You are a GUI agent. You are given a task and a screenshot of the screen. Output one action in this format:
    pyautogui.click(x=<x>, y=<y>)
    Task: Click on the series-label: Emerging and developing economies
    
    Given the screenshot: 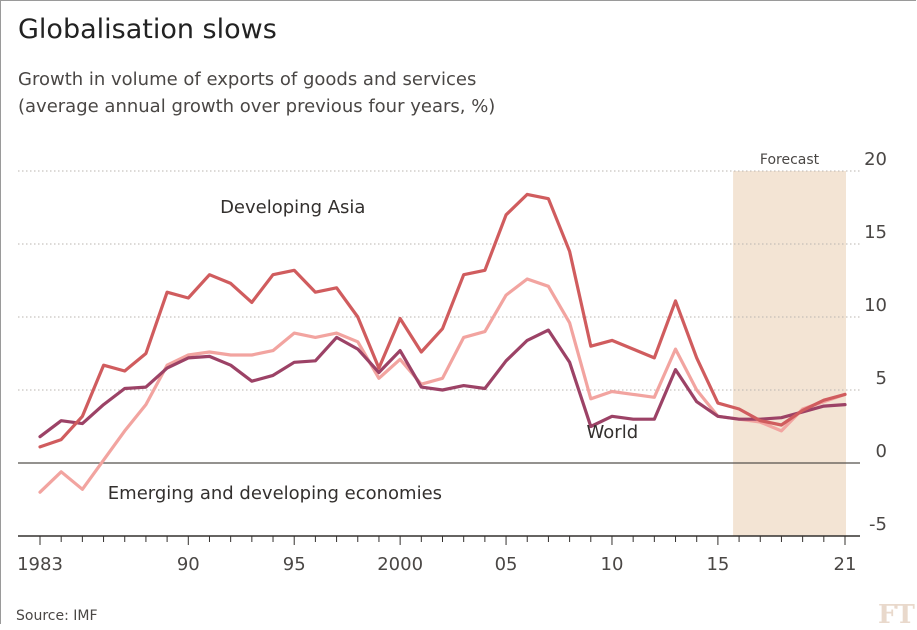 What is the action you would take?
    pyautogui.click(x=275, y=493)
    